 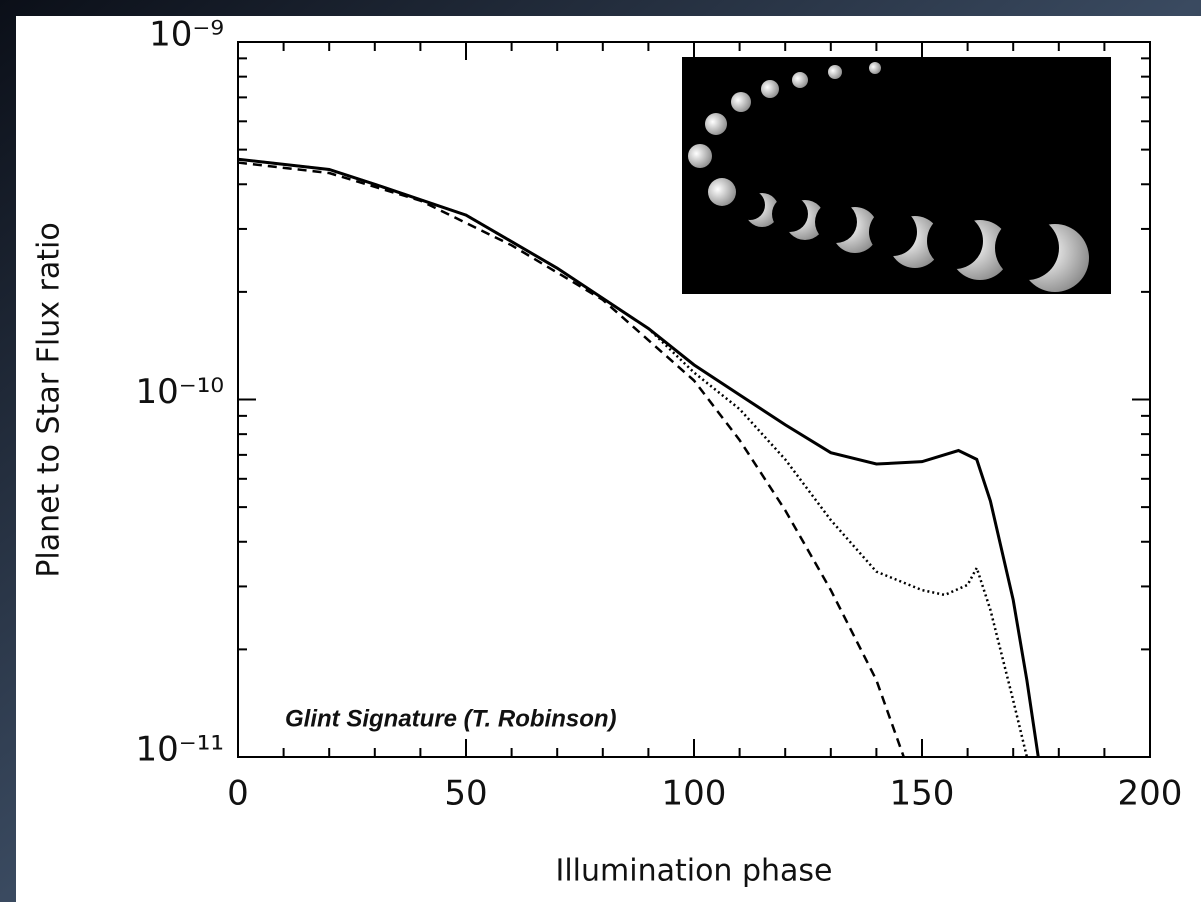 I want to click on x-tick-label: 150, so click(x=922, y=794).